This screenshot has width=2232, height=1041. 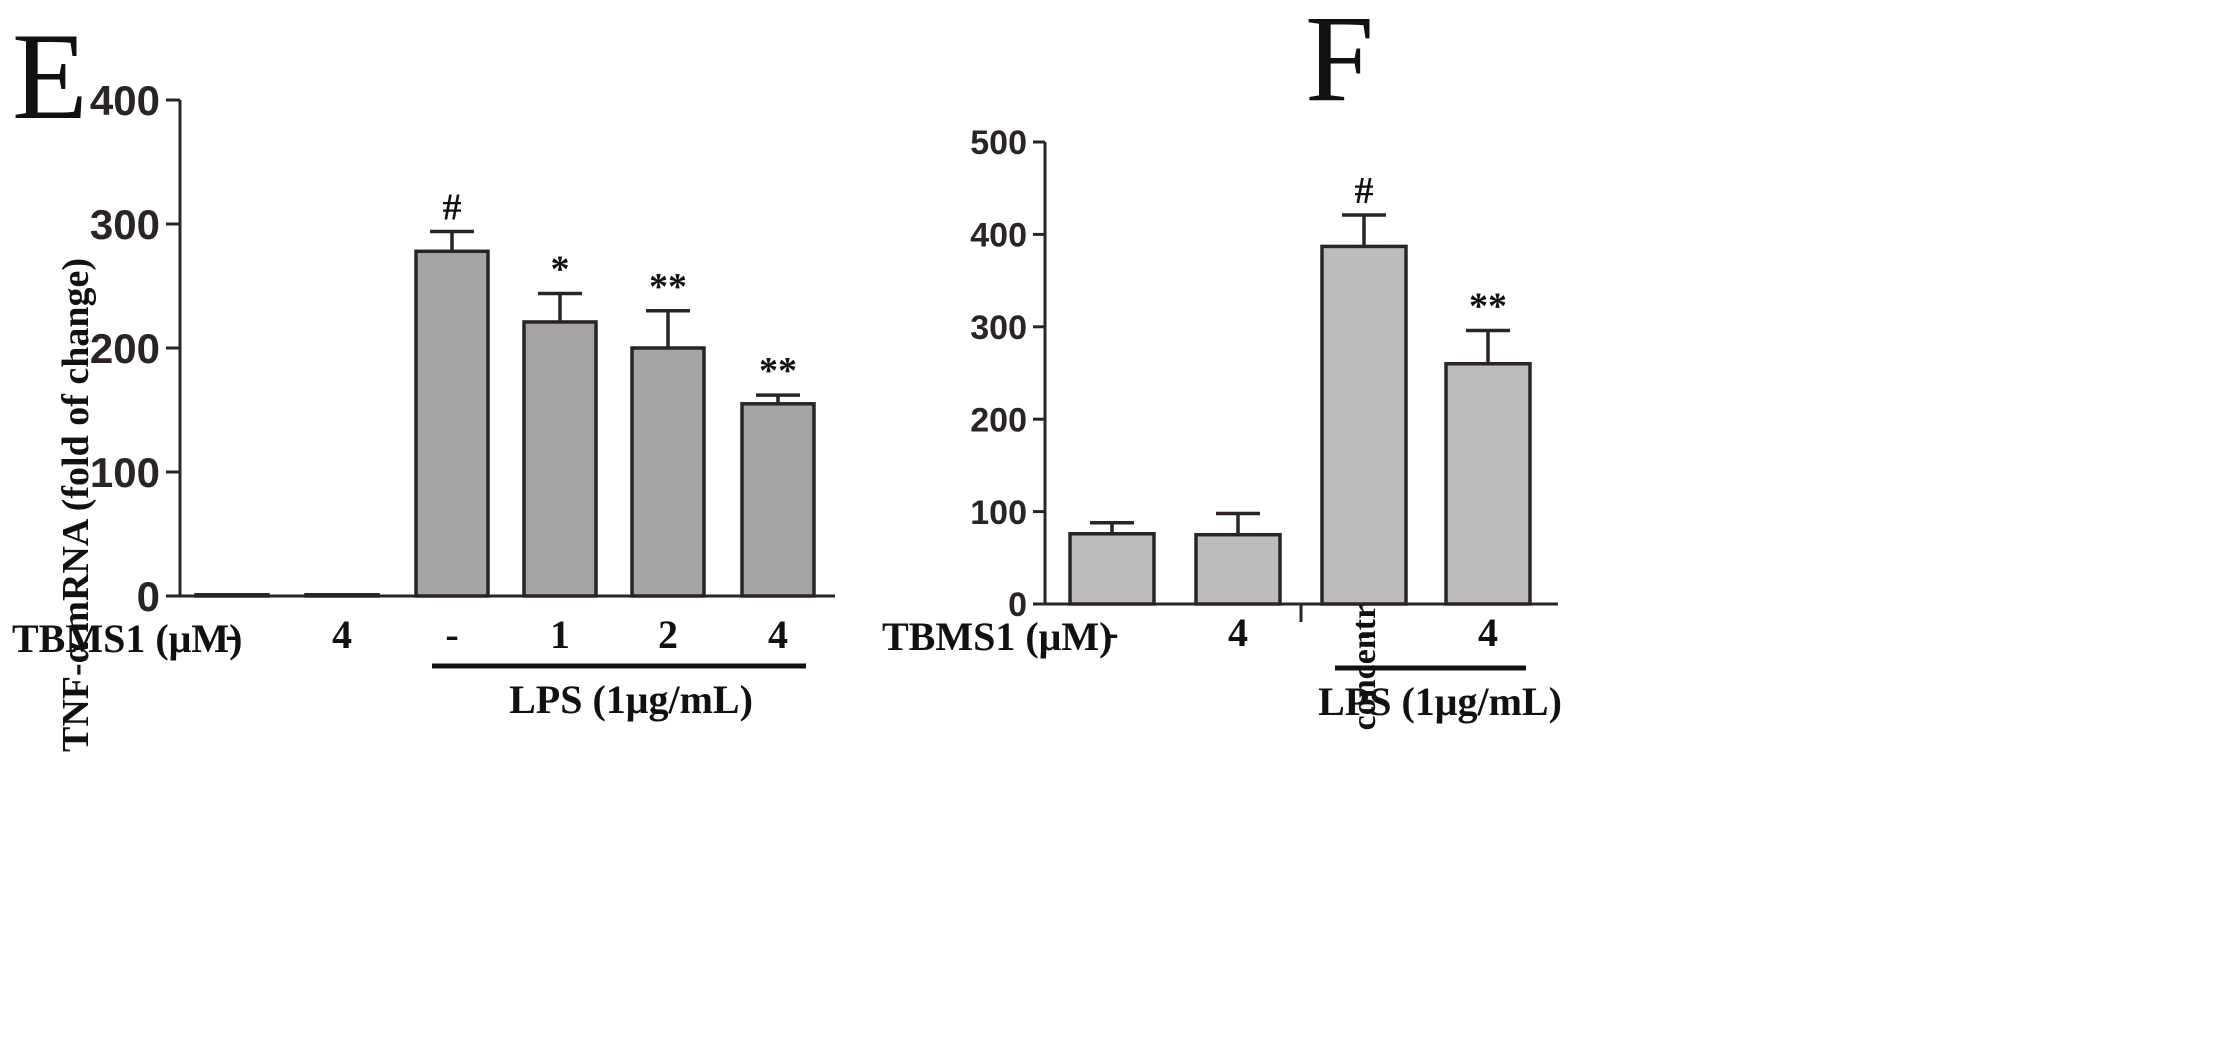 What do you see at coordinates (998, 236) in the screenshot?
I see `panel-f-y-tick-label: 400` at bounding box center [998, 236].